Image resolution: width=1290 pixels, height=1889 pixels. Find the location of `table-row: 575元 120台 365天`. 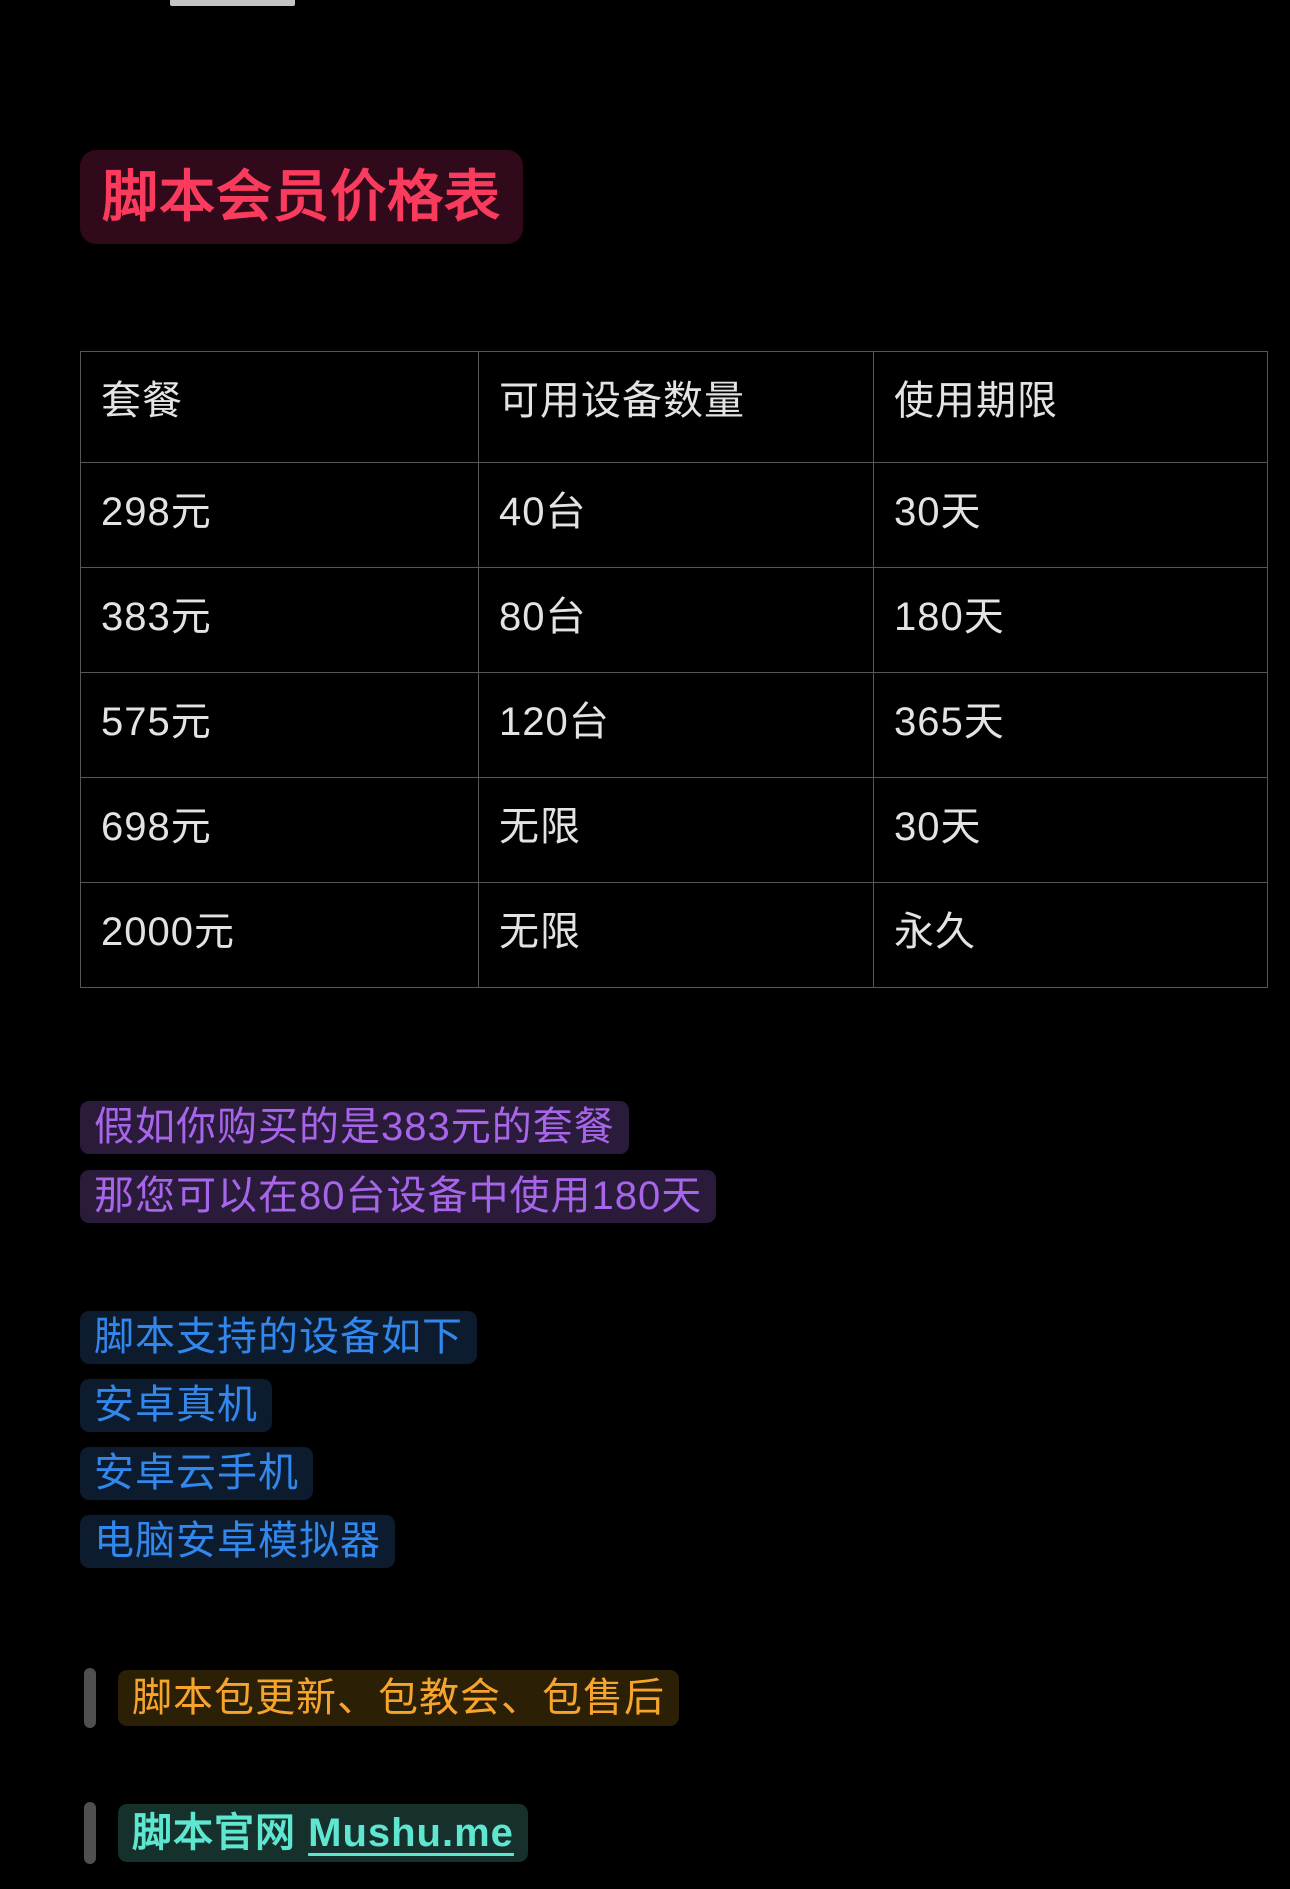

table-row: 575元 120台 365天 is located at coordinates (674, 725).